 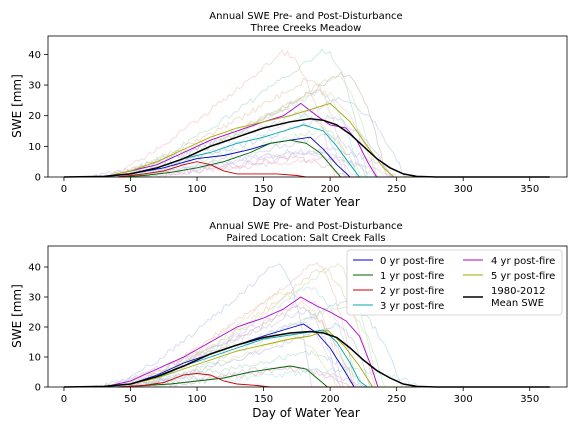 I want to click on legend-box, so click(x=454, y=282).